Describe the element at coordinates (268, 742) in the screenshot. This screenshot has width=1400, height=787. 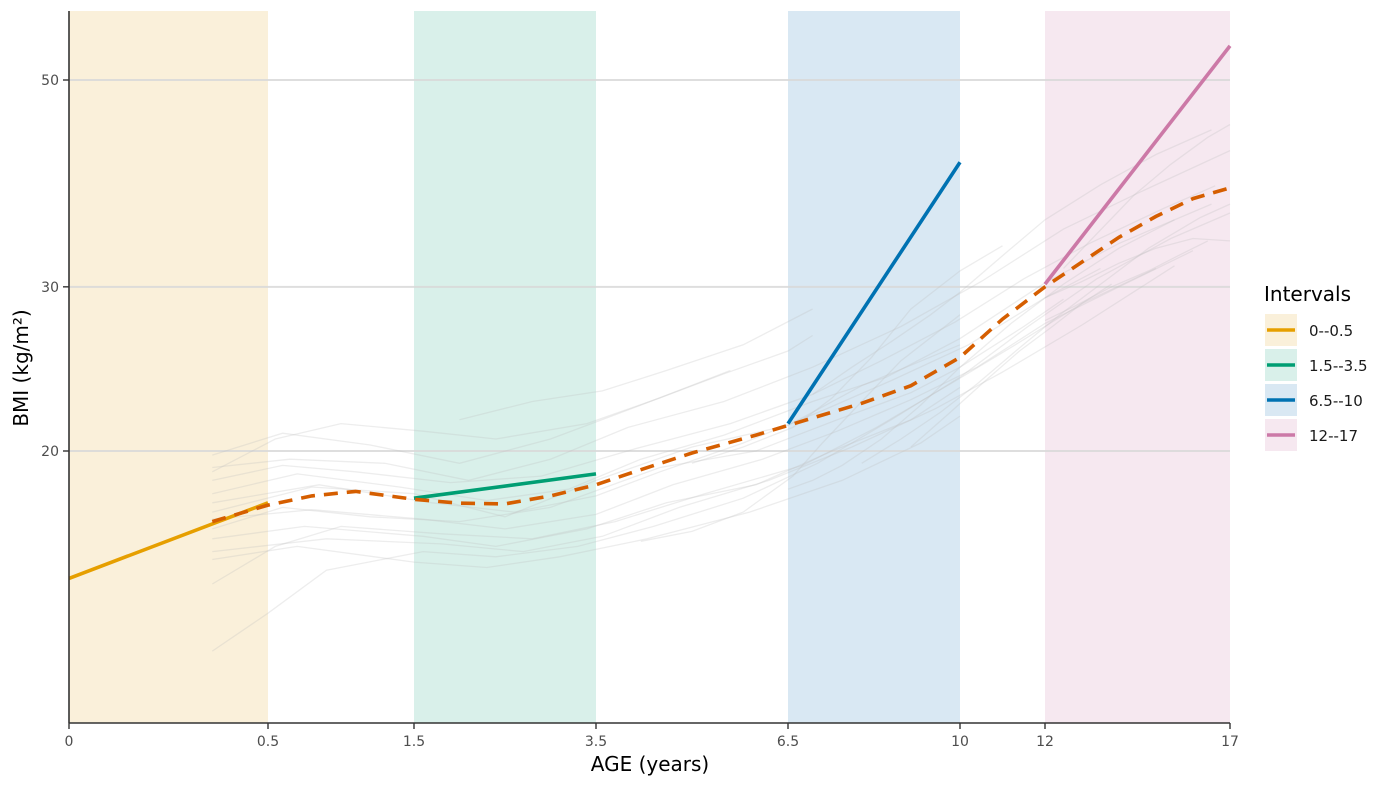
I see `x-tick-label-1: 0.5` at that location.